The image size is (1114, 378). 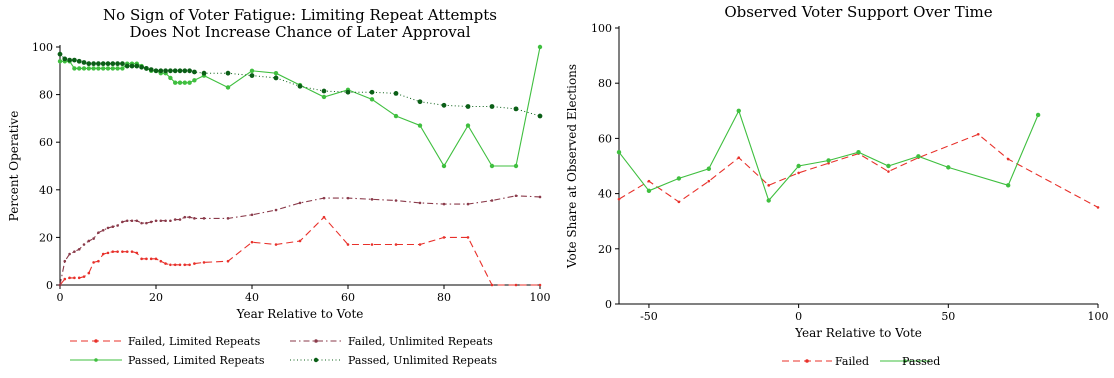 I want to click on x-axis-label: Year Relative to Vote, so click(x=858, y=333).